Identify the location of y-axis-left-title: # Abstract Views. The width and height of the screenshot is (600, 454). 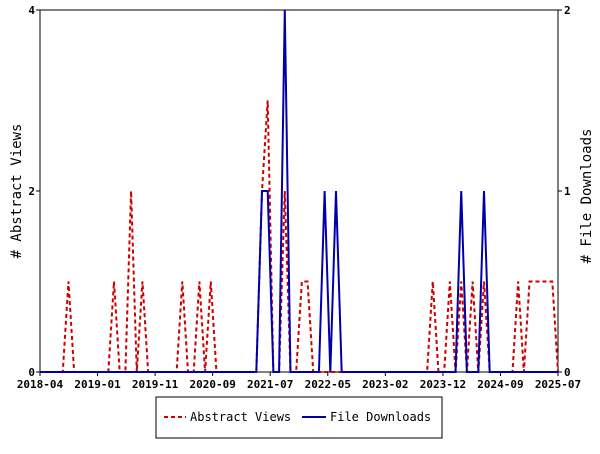
(17, 191).